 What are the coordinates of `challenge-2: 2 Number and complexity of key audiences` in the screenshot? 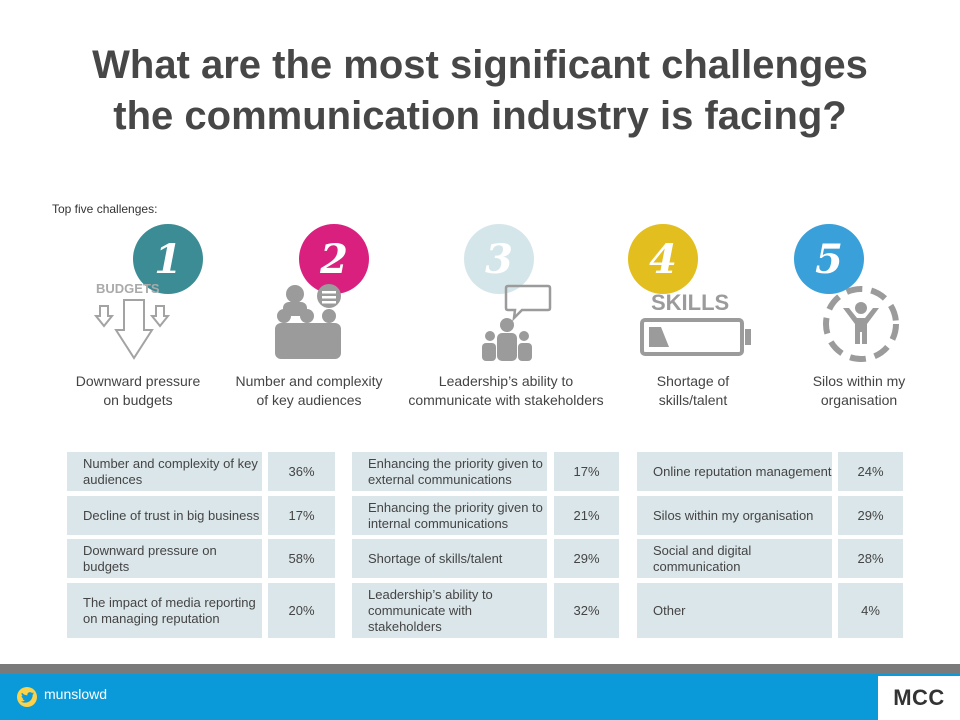 It's located at (309, 324).